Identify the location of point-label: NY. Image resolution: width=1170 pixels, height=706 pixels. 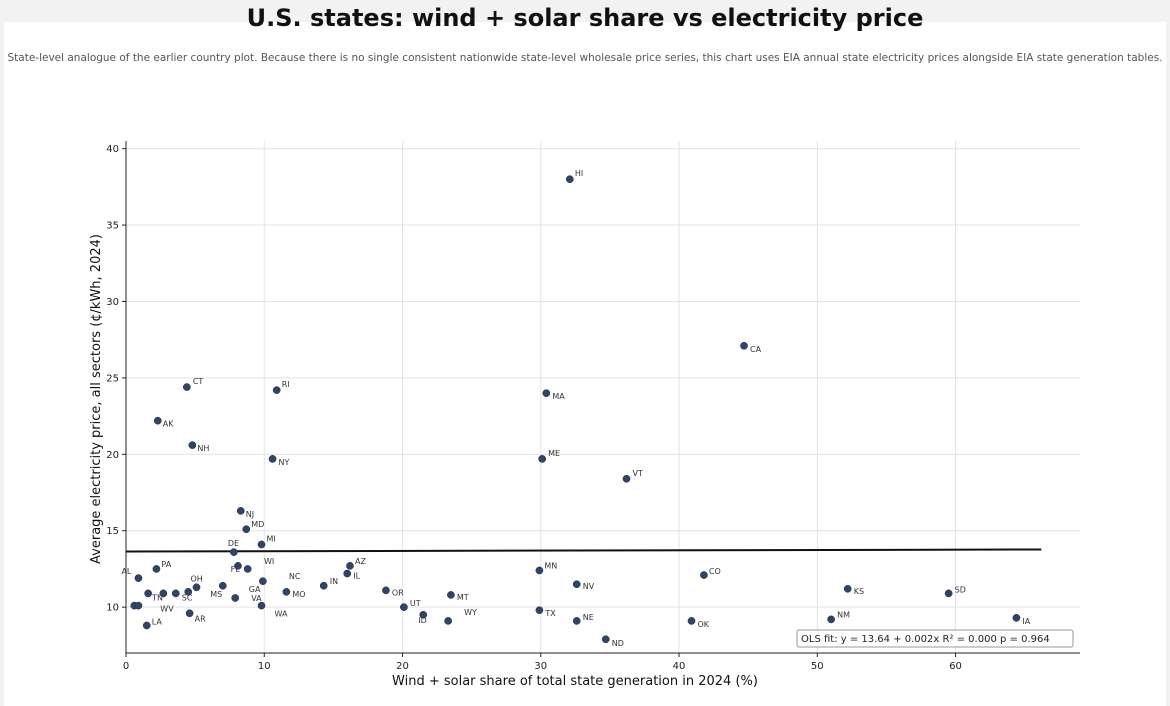
(284, 462).